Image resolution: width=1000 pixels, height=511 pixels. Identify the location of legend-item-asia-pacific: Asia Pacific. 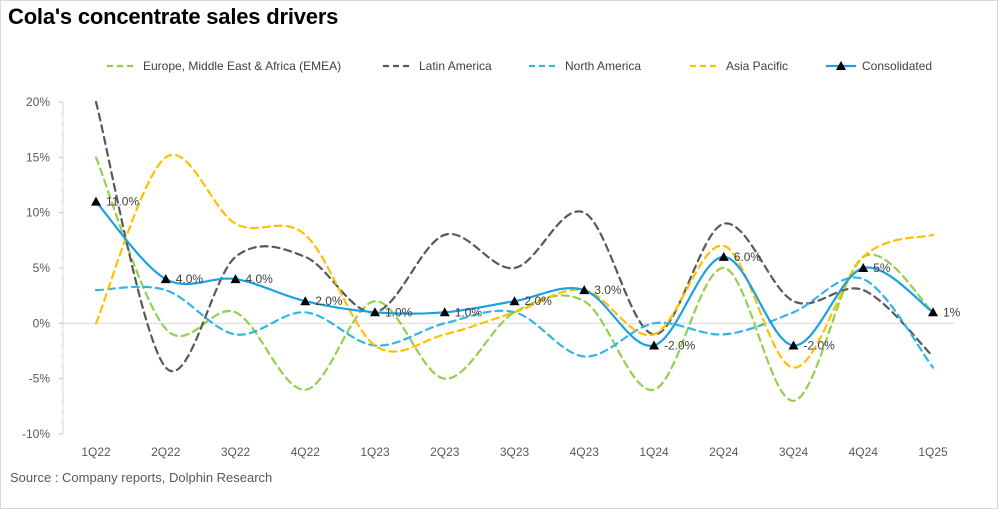
(739, 66).